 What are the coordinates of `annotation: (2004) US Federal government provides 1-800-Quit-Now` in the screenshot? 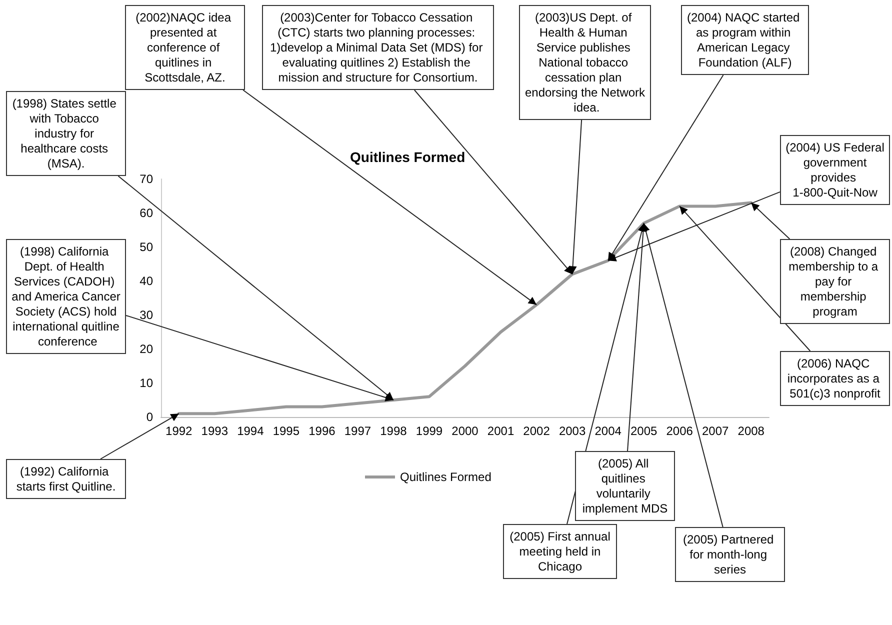 It's located at (835, 170).